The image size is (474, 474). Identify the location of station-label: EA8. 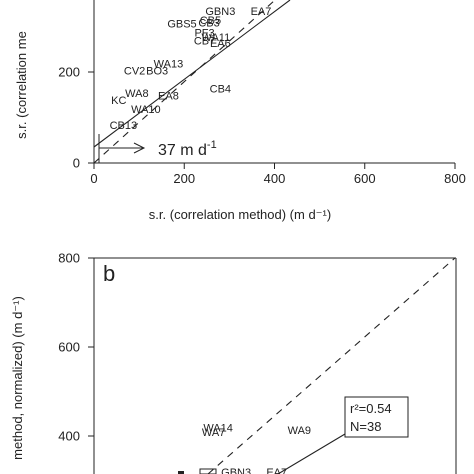
(168, 96).